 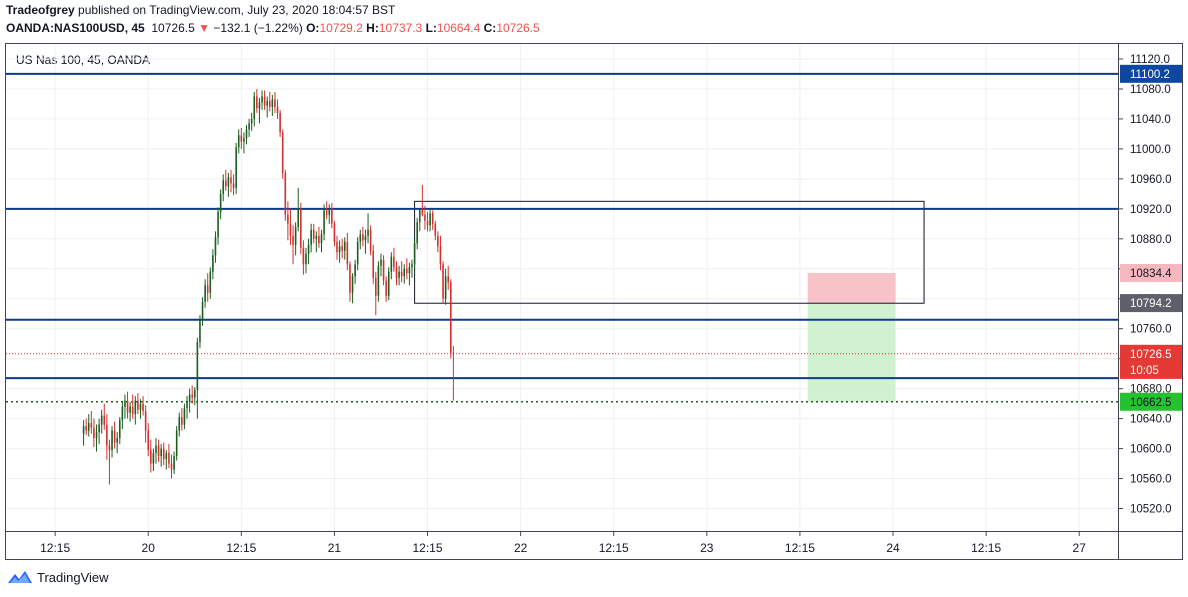 What do you see at coordinates (1151, 240) in the screenshot?
I see `y-tick-label: 10880.0` at bounding box center [1151, 240].